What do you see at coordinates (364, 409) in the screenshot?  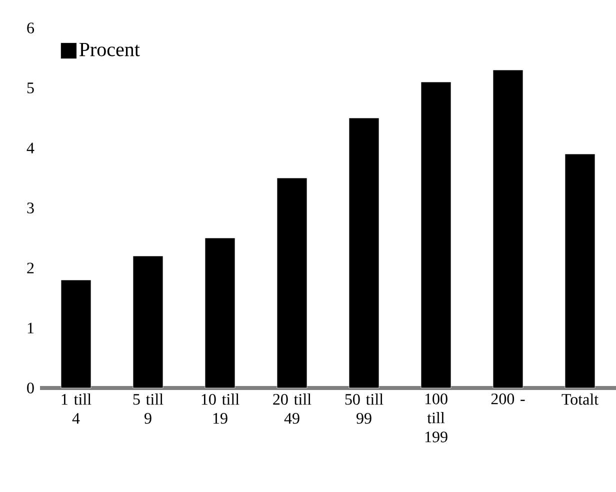 I see `x-tick-label: 50 till 99` at bounding box center [364, 409].